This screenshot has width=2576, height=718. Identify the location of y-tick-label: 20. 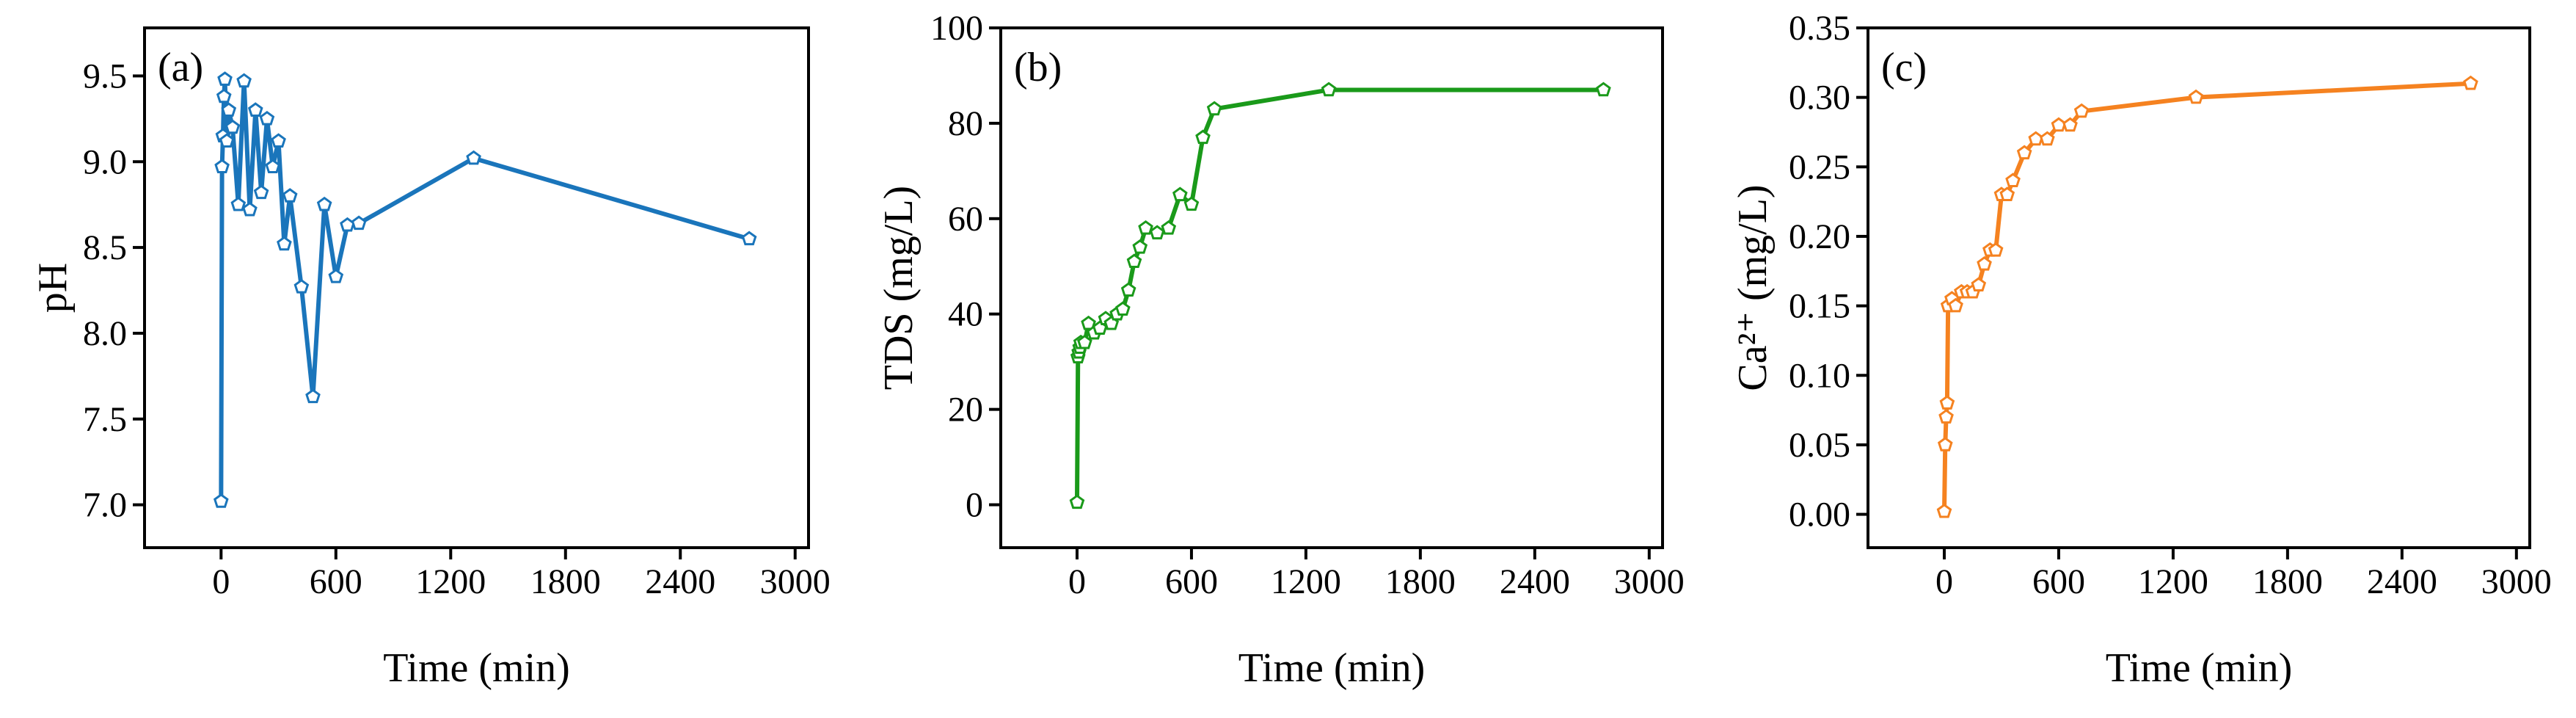
(965, 410).